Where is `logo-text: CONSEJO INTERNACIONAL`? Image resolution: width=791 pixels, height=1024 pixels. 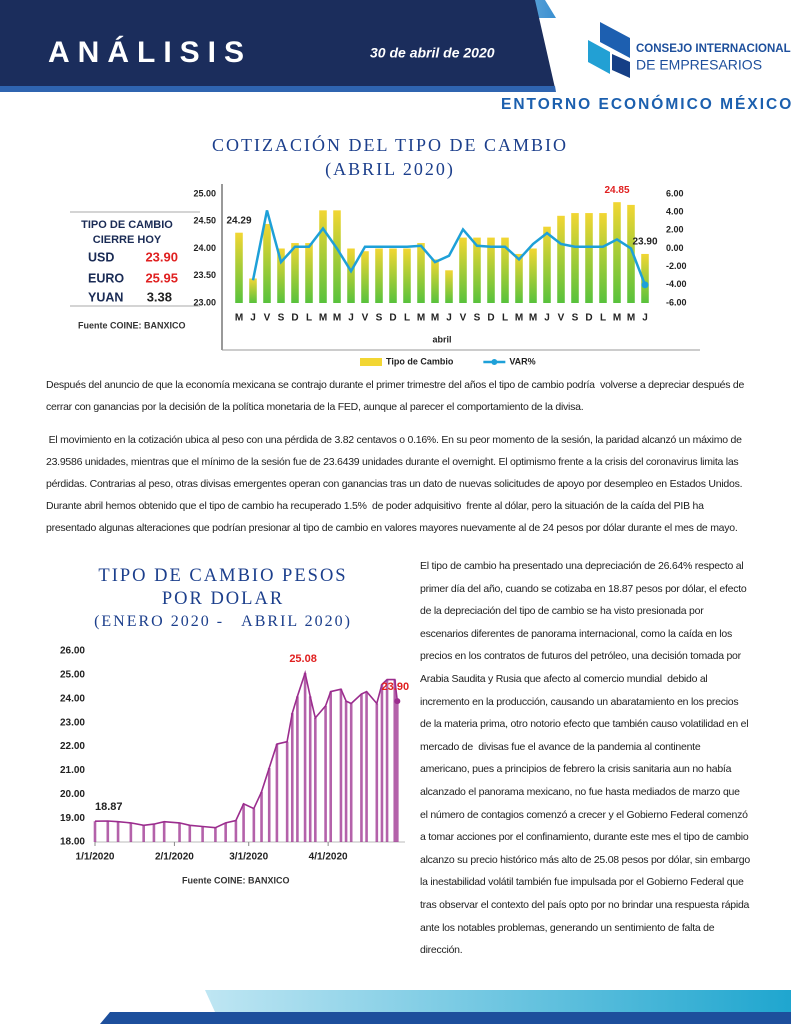
logo-text: CONSEJO INTERNACIONAL is located at coordinates (713, 49).